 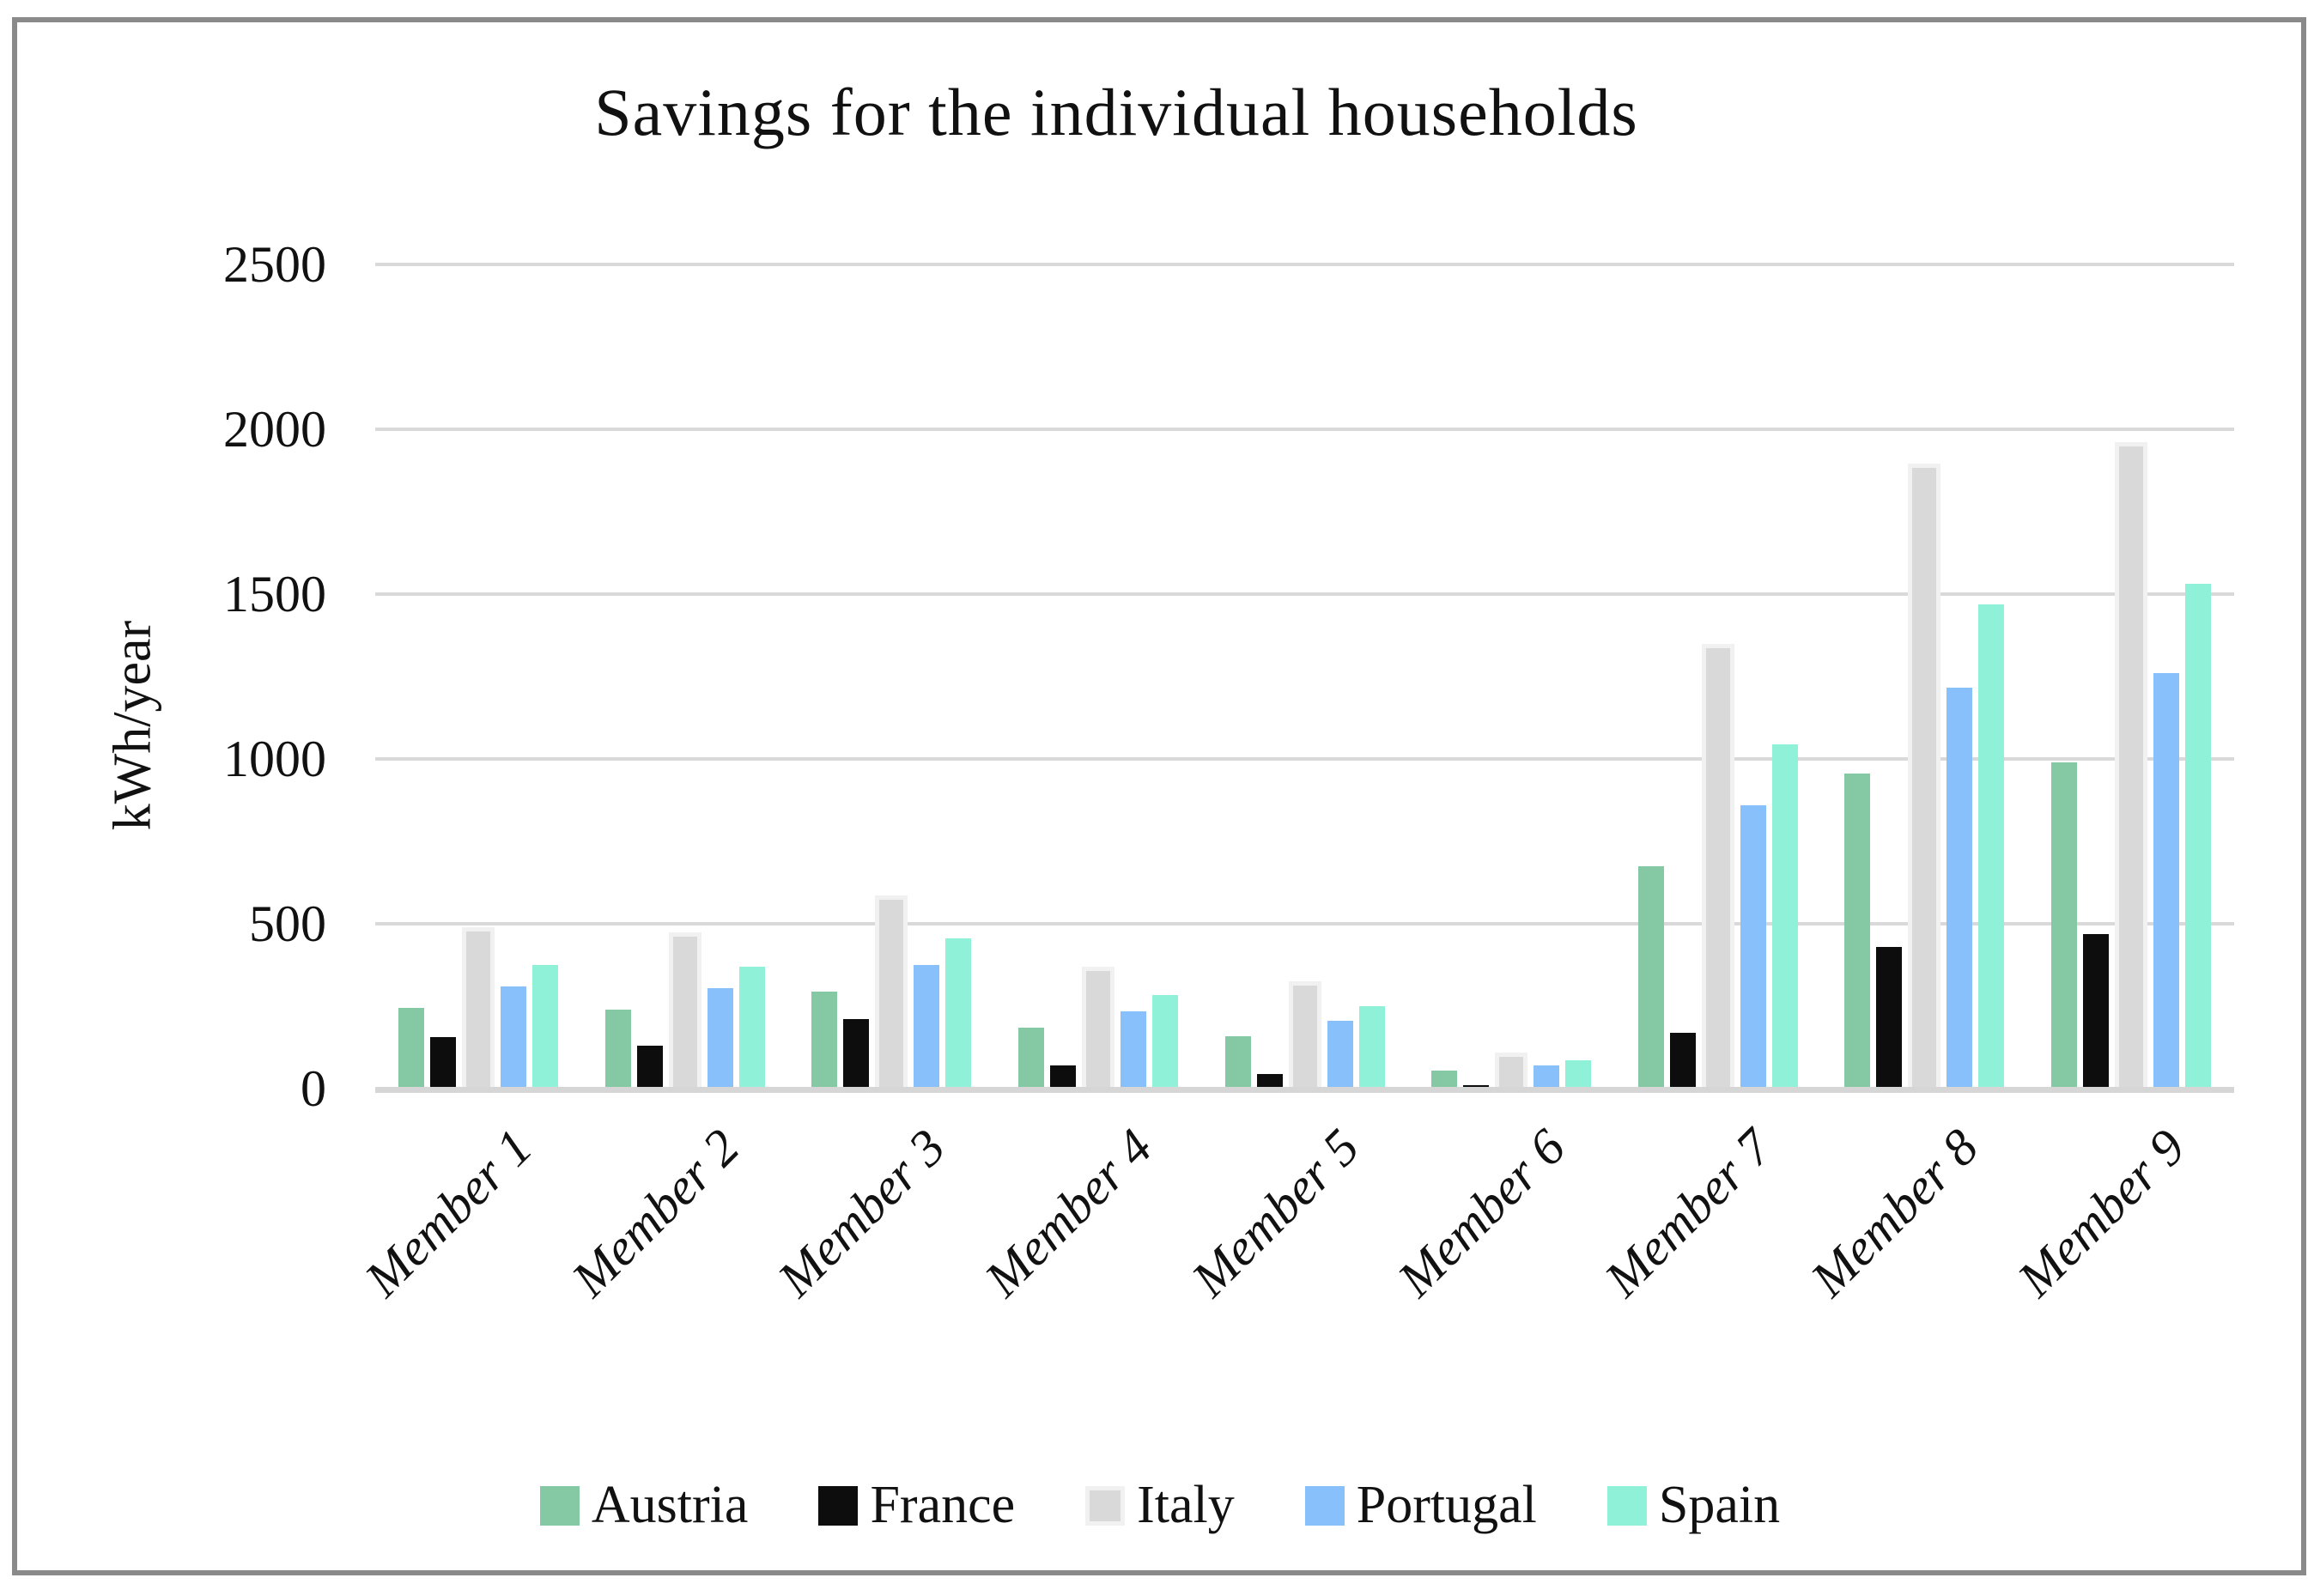 I want to click on legend-label-italy: Italy, so click(x=1186, y=1505).